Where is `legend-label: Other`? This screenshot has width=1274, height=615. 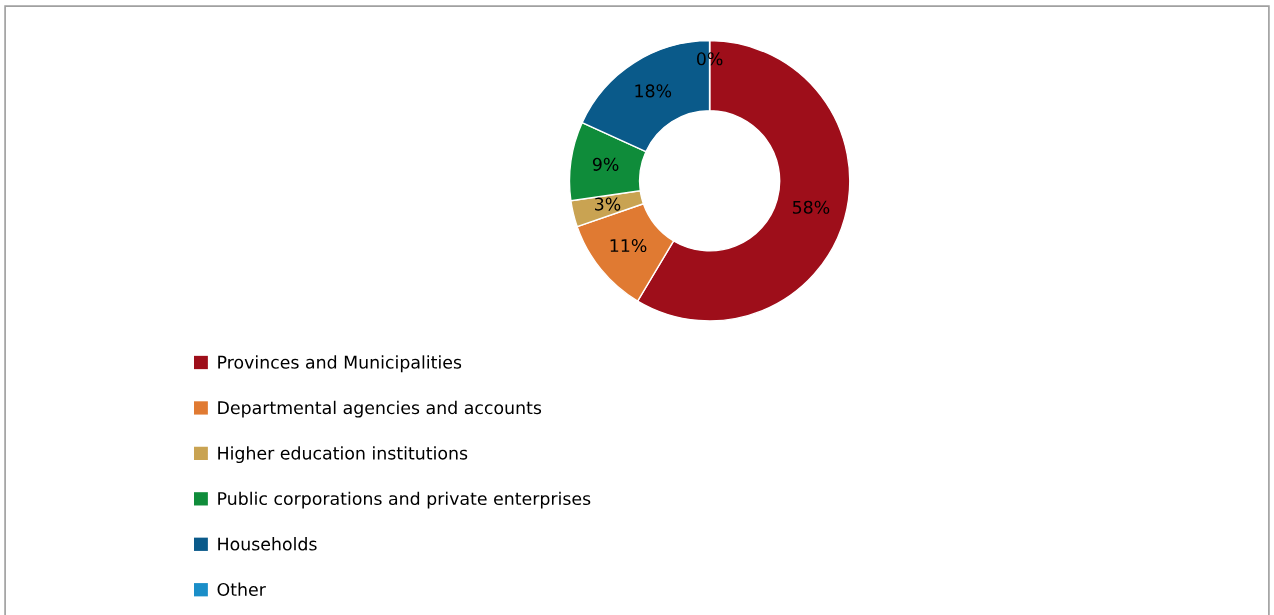
legend-label: Other is located at coordinates (241, 589).